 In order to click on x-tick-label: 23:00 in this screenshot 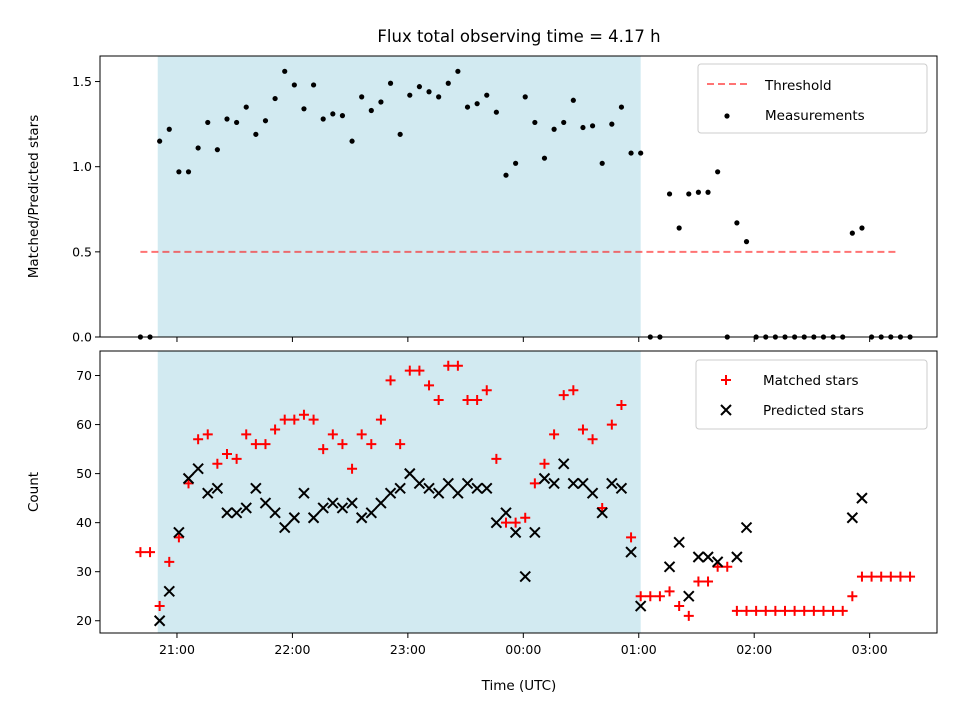, I will do `click(408, 649)`.